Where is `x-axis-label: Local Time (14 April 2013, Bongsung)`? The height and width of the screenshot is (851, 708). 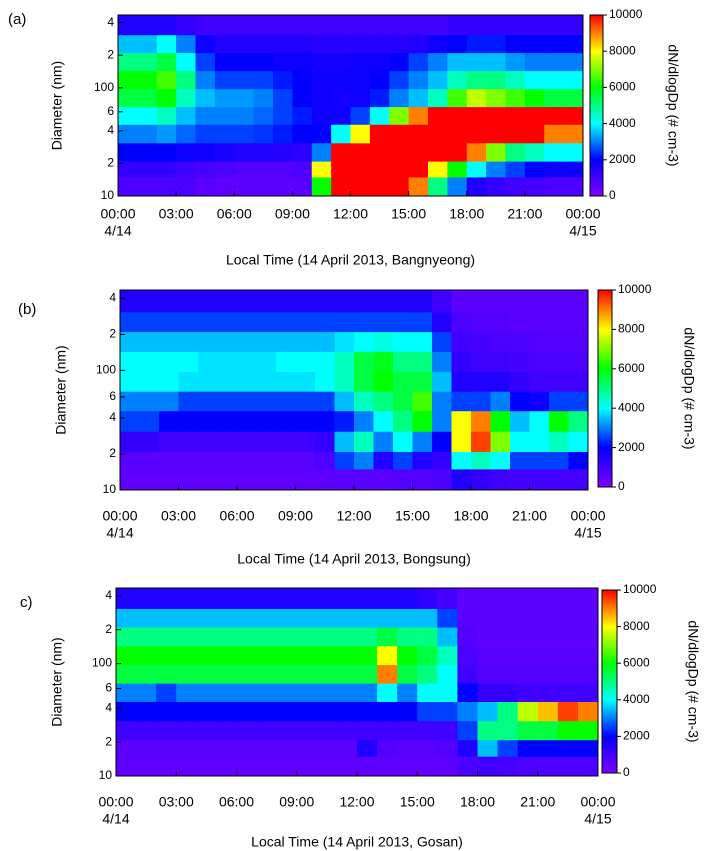 x-axis-label: Local Time (14 April 2013, Bongsung) is located at coordinates (353, 559).